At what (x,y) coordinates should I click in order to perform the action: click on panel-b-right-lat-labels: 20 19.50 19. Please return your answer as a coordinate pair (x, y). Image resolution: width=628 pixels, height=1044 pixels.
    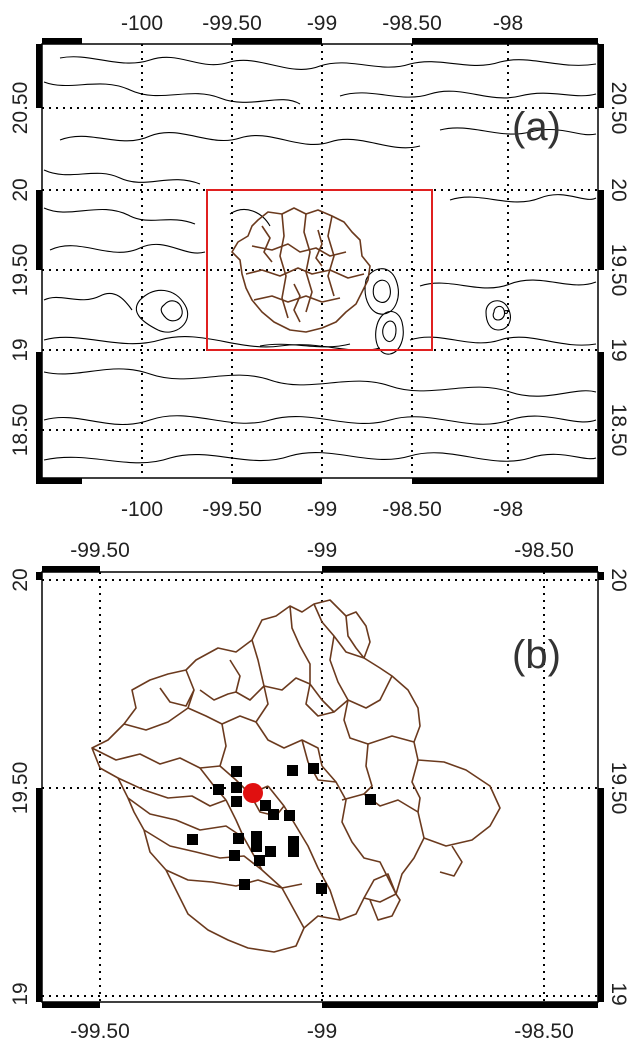
    Looking at the image, I should click on (617, 786).